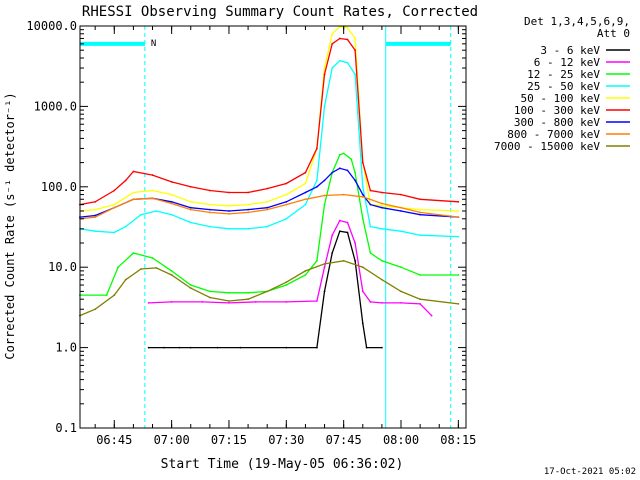 This screenshot has width=640, height=480. Describe the element at coordinates (59, 187) in the screenshot. I see `y-tick-label-3: 100.0` at that location.